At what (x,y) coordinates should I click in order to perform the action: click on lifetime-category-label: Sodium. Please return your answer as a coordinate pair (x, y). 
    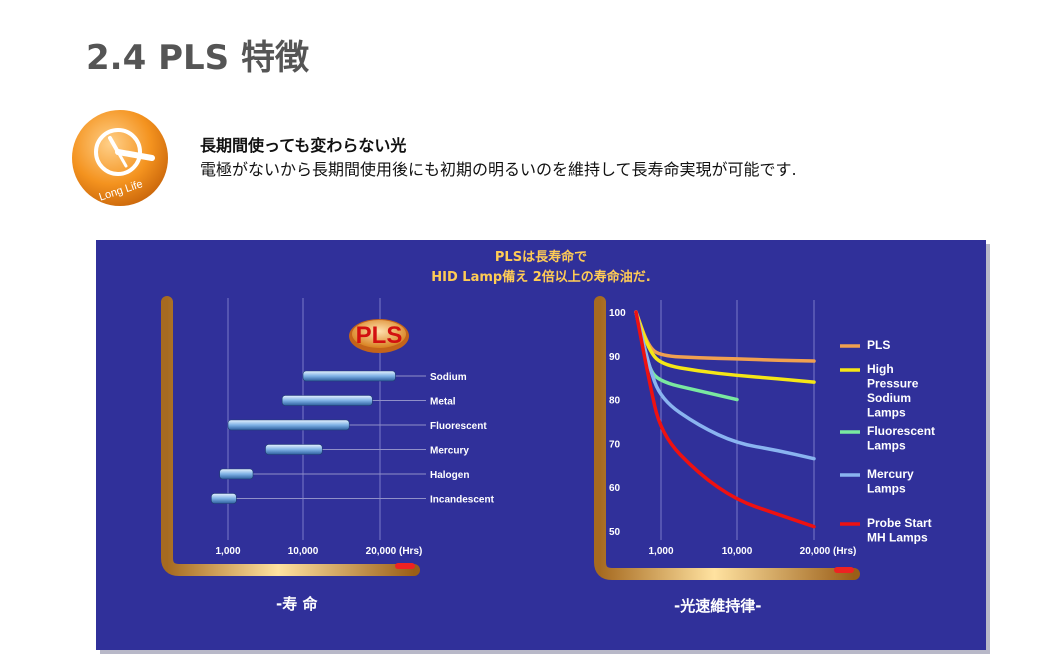
    Looking at the image, I should click on (448, 377).